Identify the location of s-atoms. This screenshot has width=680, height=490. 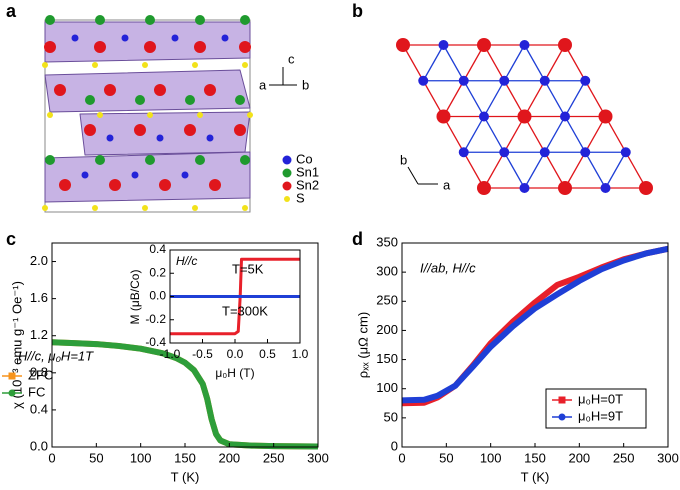
(147, 136).